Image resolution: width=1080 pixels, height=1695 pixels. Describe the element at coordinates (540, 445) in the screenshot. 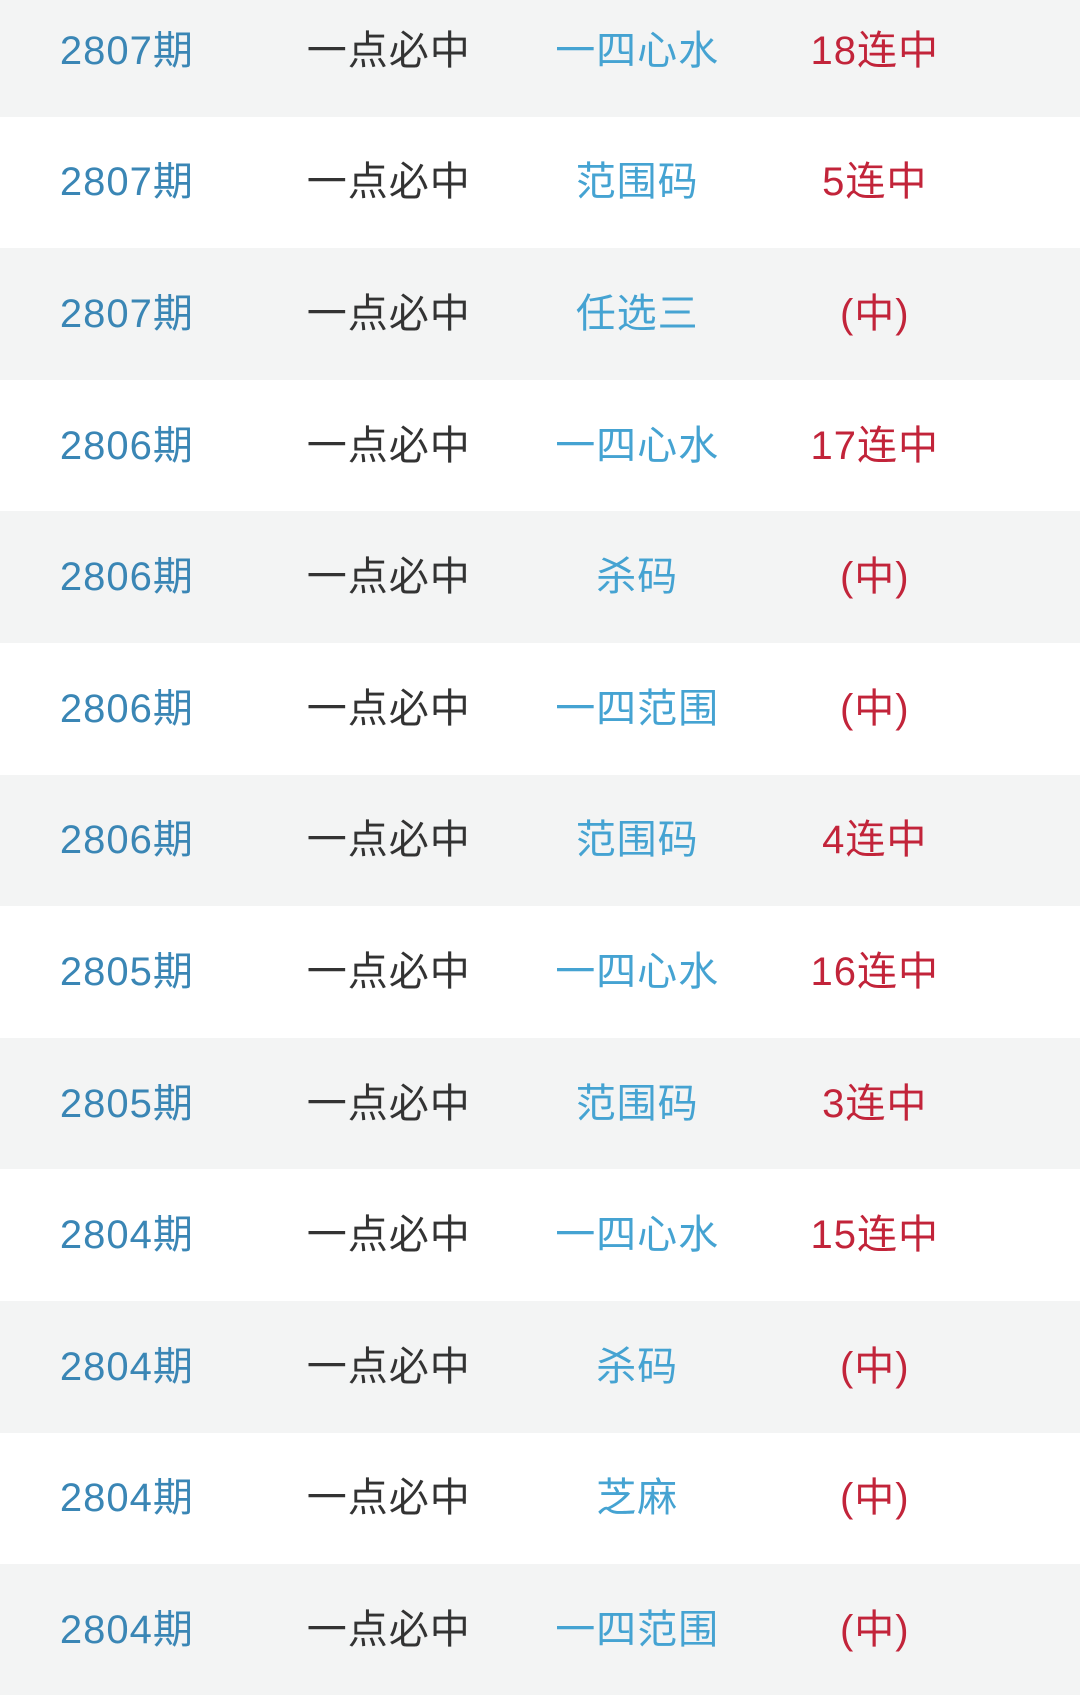

I see `table-row: 2806期 一点必中 一四心水 17连中` at that location.